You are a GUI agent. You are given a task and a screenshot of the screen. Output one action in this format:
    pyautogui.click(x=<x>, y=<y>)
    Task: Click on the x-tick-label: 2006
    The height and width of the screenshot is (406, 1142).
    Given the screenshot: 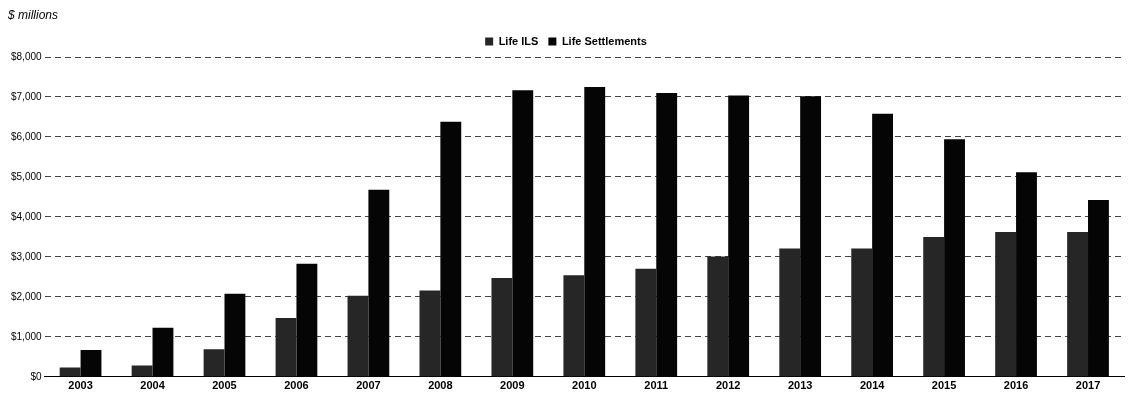 What is the action you would take?
    pyautogui.click(x=296, y=385)
    